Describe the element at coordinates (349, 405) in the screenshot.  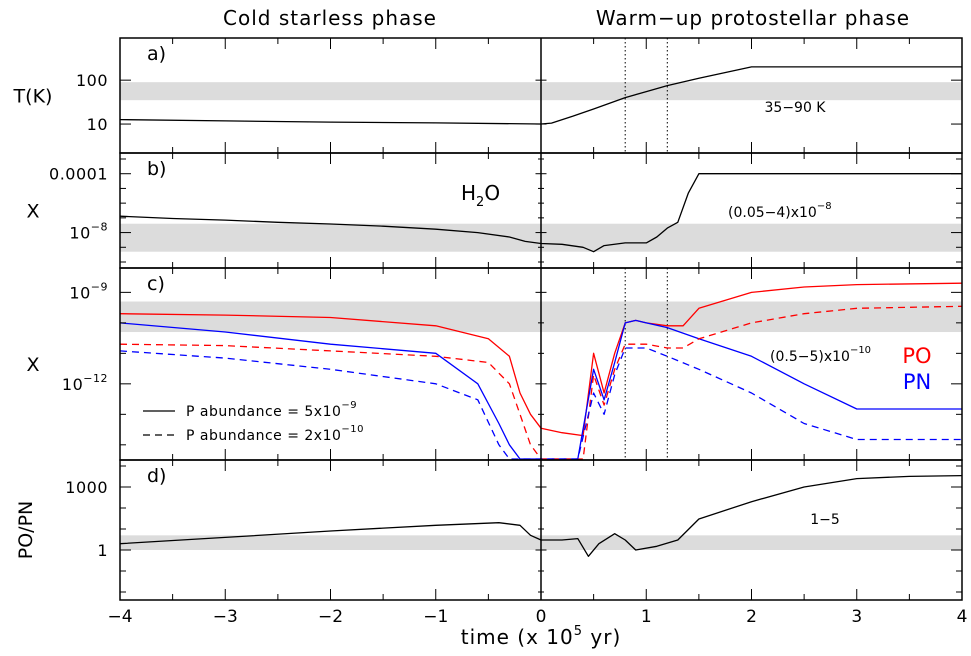
I see `legend-label-exp: −9` at that location.